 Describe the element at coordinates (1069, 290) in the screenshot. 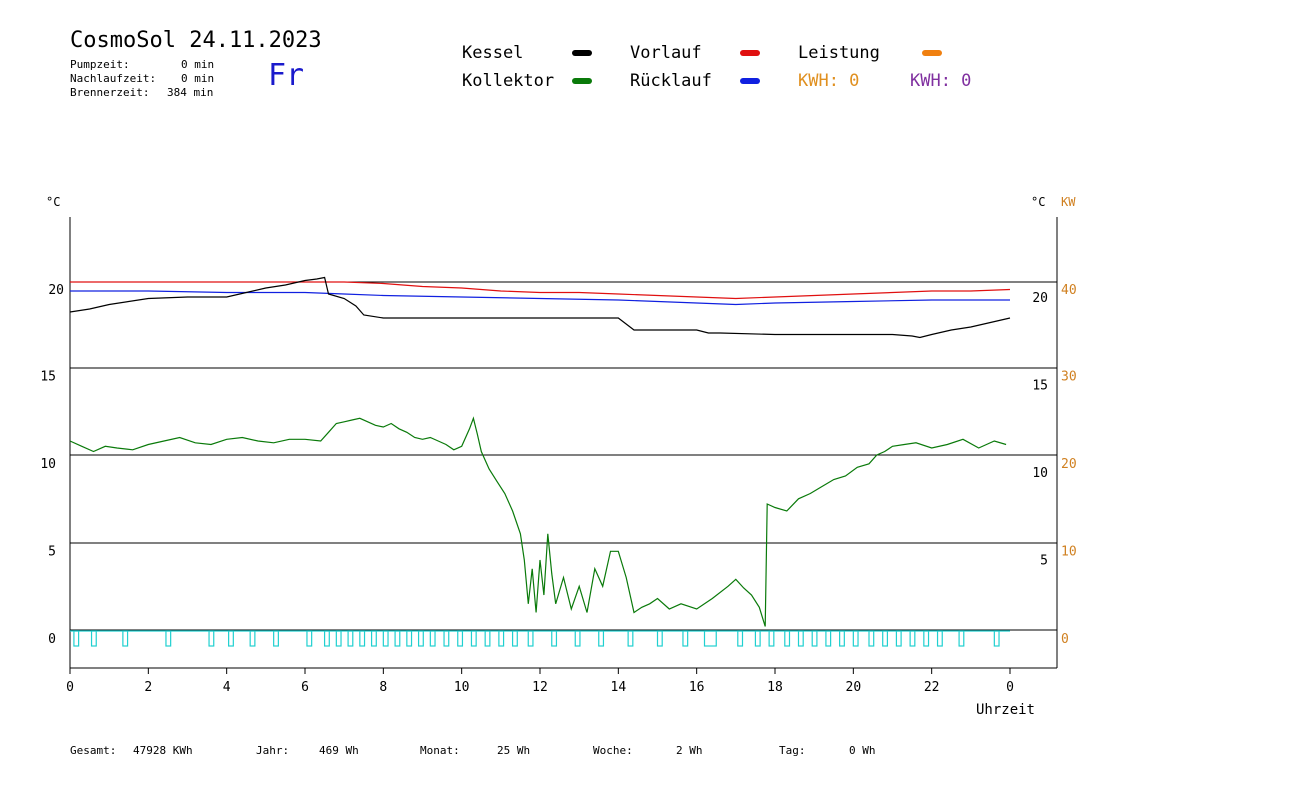

I see `y-tick-label-kw-upper: 40` at that location.